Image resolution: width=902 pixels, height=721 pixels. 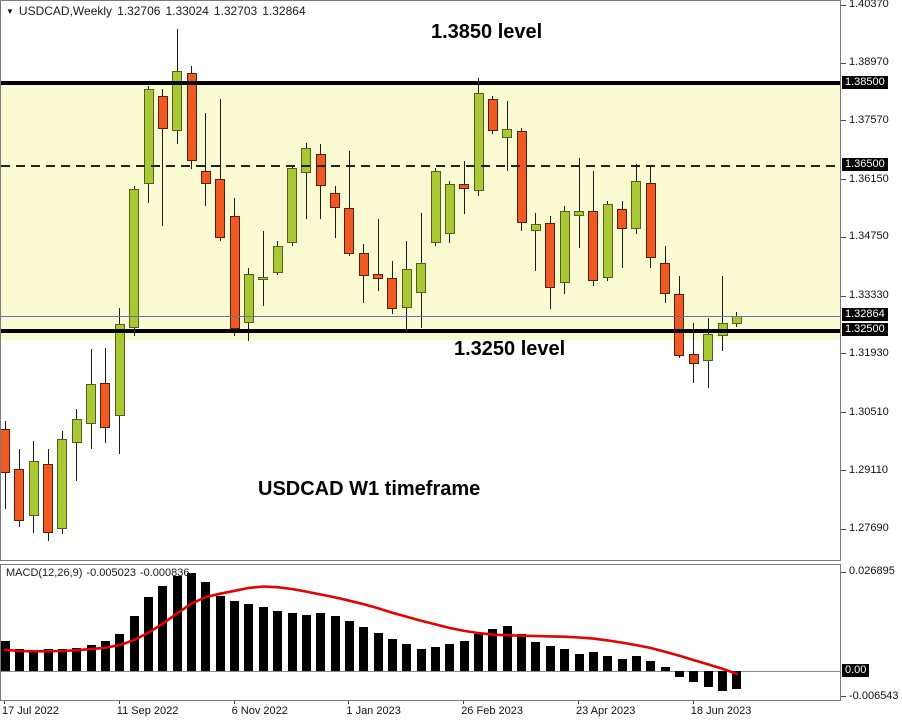 What do you see at coordinates (487, 32) in the screenshot?
I see `annotation-text: 1.3850 level` at bounding box center [487, 32].